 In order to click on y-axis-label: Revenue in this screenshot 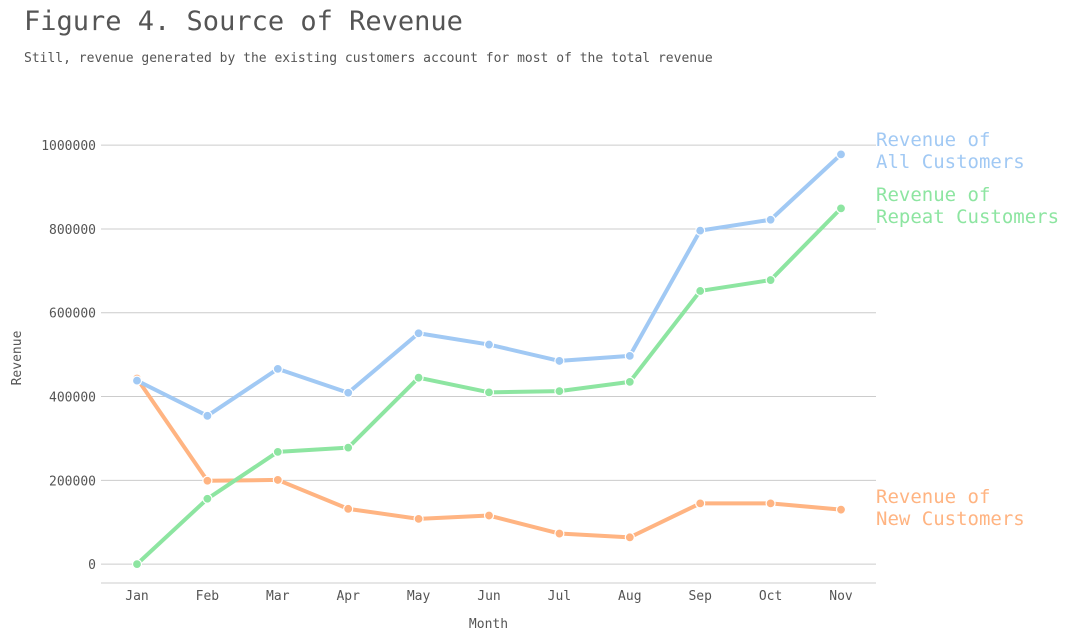, I will do `click(17, 357)`.